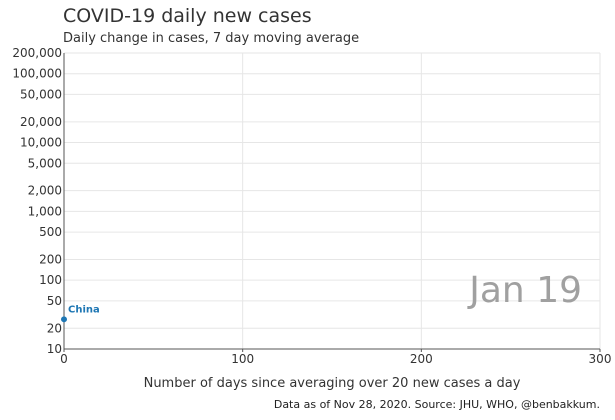  What do you see at coordinates (41, 94) in the screenshot?
I see `y-tick-label: 50,000` at bounding box center [41, 94].